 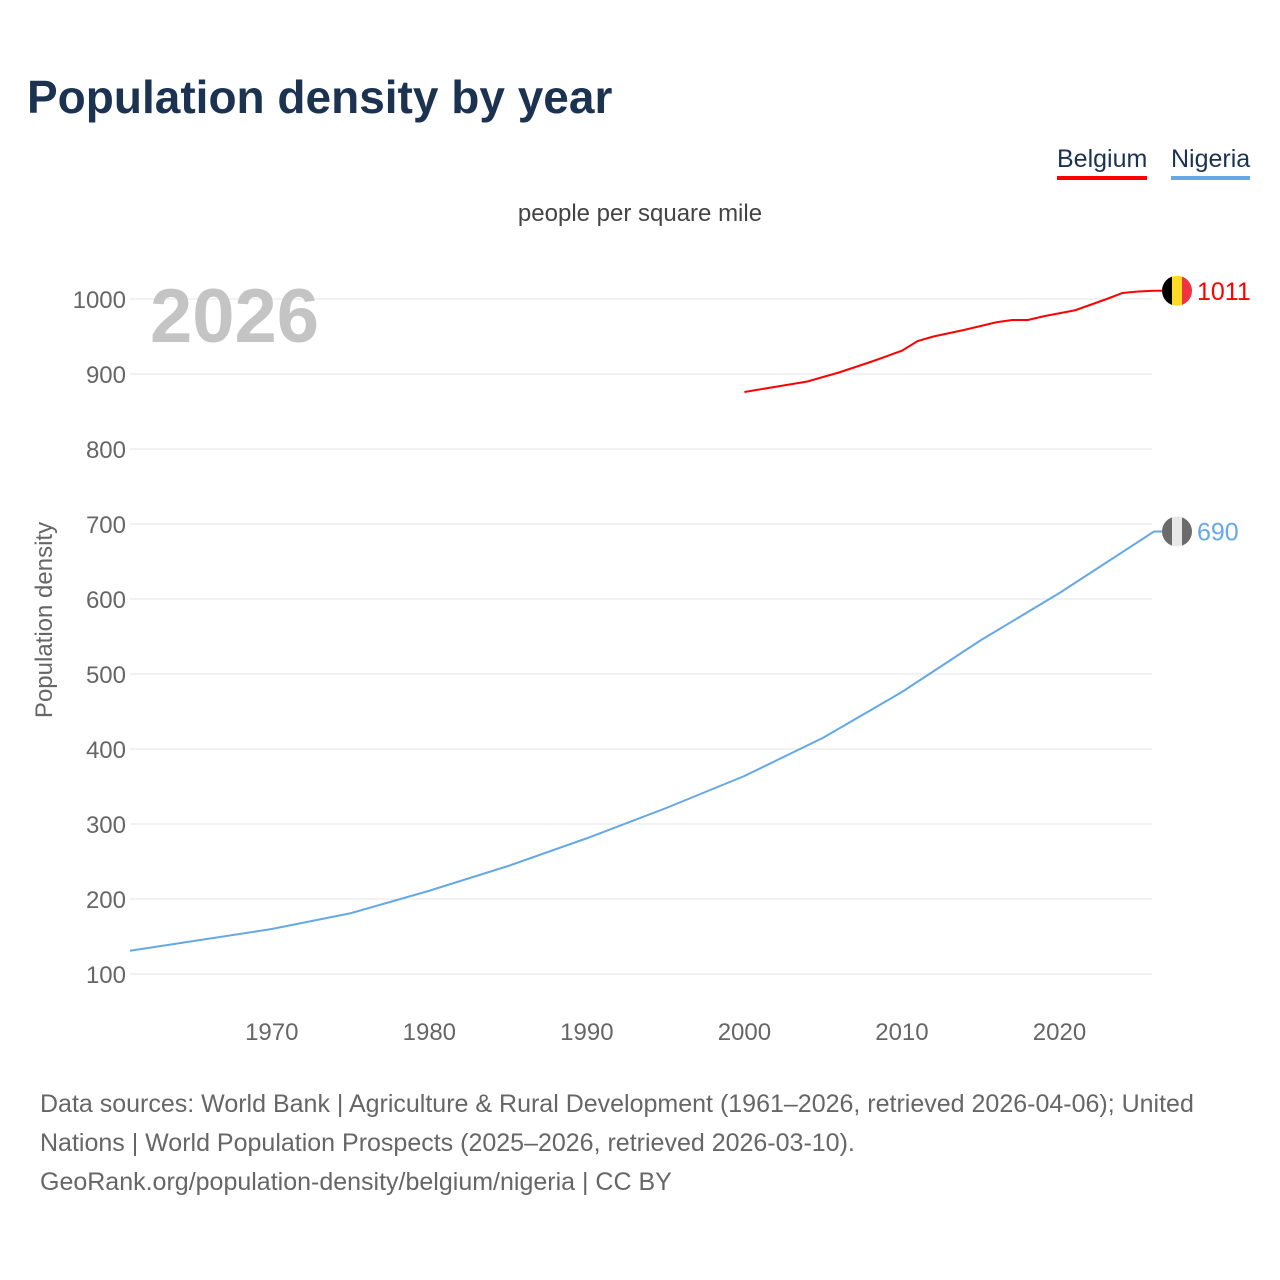 I want to click on y-tick-label: 200, so click(x=106, y=900).